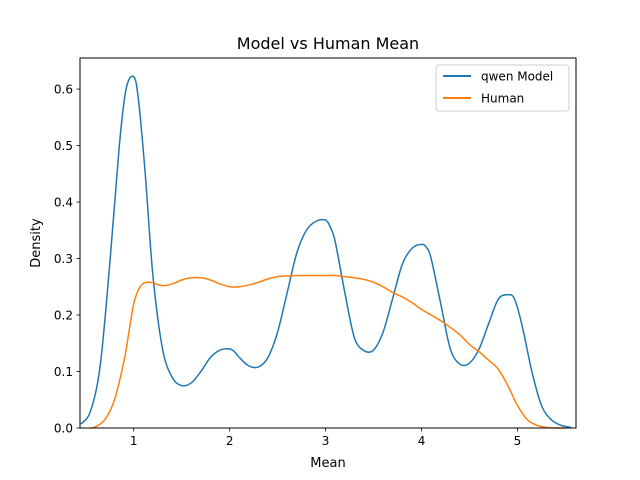  What do you see at coordinates (422, 441) in the screenshot?
I see `x-tick-label: 4` at bounding box center [422, 441].